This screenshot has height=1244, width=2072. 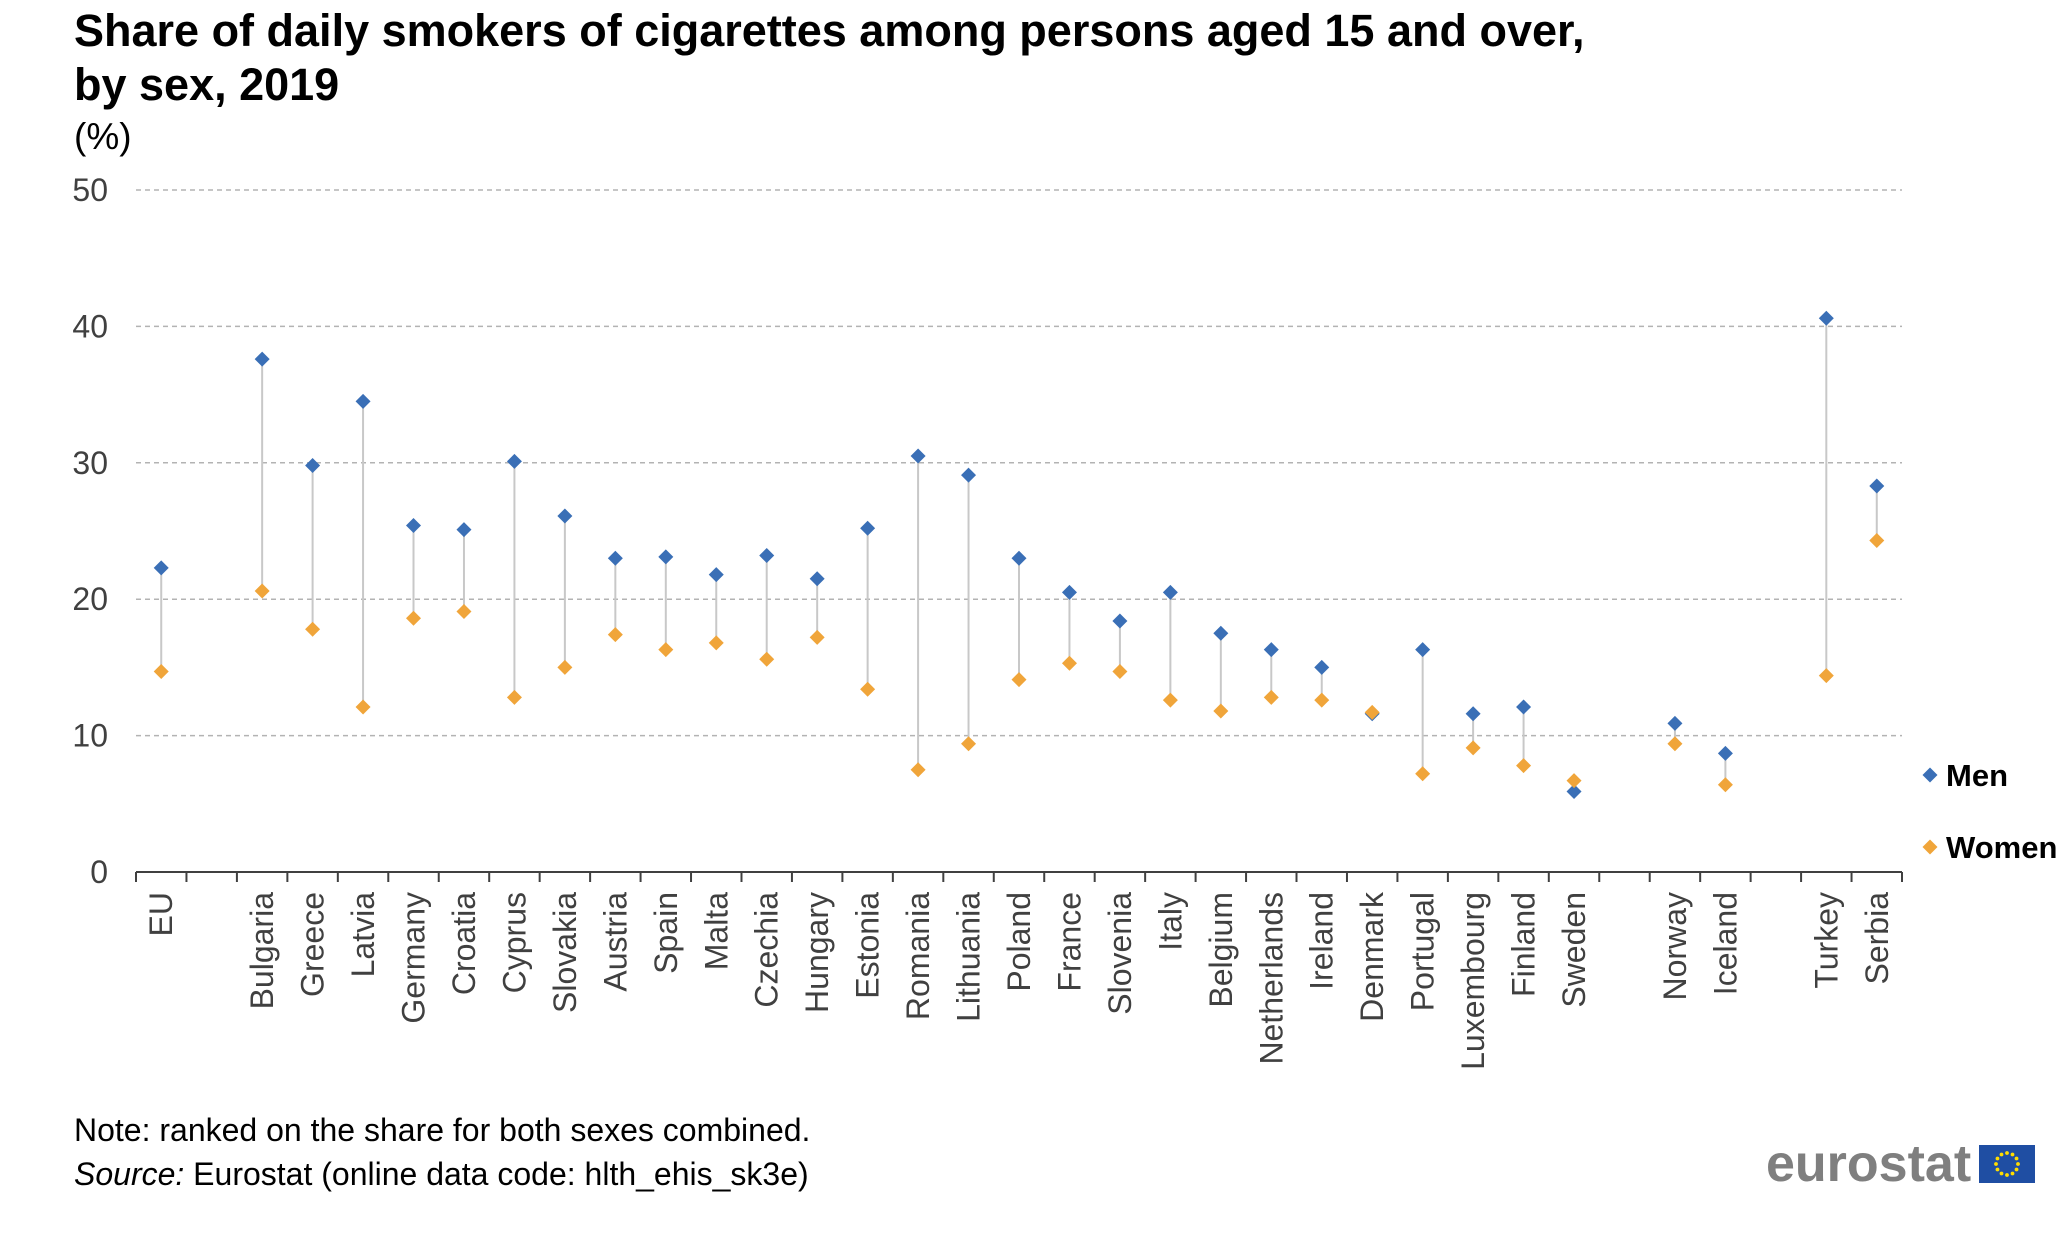 What do you see at coordinates (90, 736) in the screenshot?
I see `y-tick-label: 10` at bounding box center [90, 736].